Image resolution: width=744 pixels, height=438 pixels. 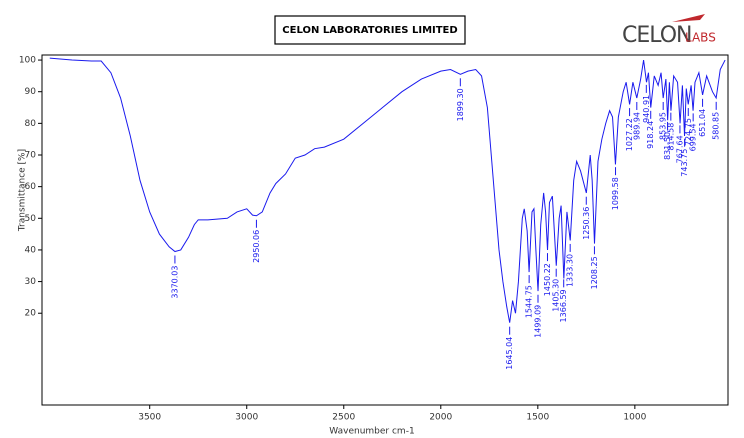 I want to click on peak-label: 940.91, so click(x=646, y=109).